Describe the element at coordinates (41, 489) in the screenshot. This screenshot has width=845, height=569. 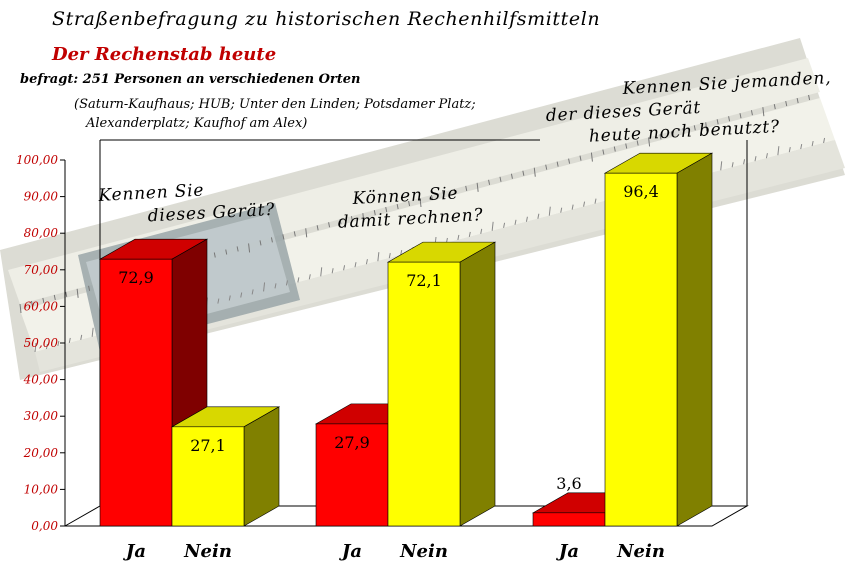
I see `y-tick-label: 10,00` at that location.